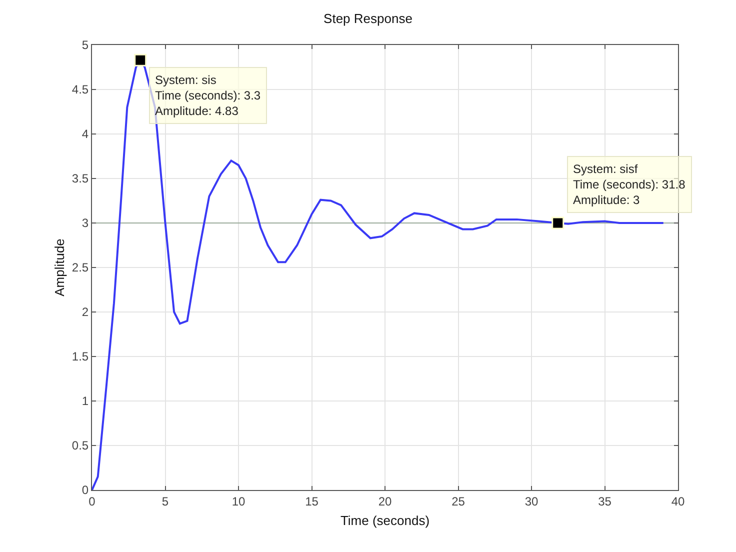 This screenshot has width=736, height=552. Describe the element at coordinates (85, 312) in the screenshot. I see `y-tick-label: 2` at that location.